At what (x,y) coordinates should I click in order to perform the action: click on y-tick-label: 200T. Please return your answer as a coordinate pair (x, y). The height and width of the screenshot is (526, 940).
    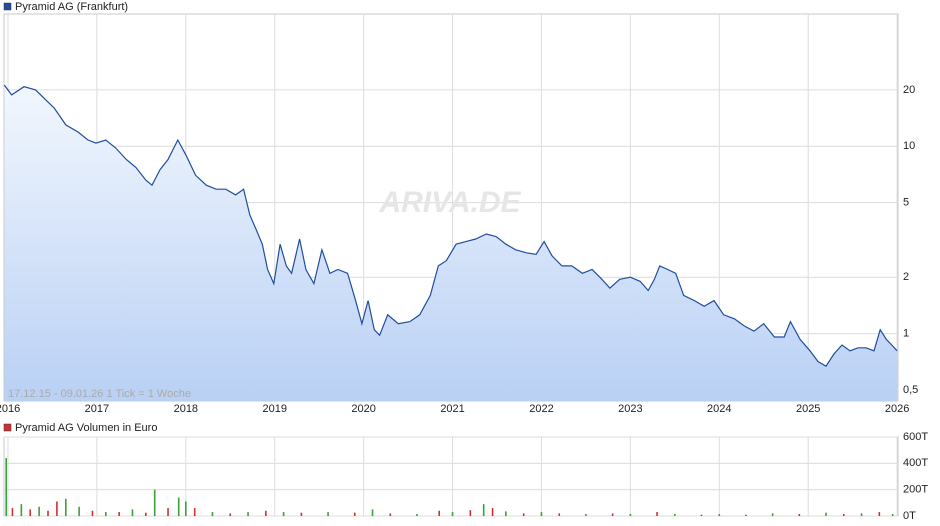
    Looking at the image, I should click on (915, 490).